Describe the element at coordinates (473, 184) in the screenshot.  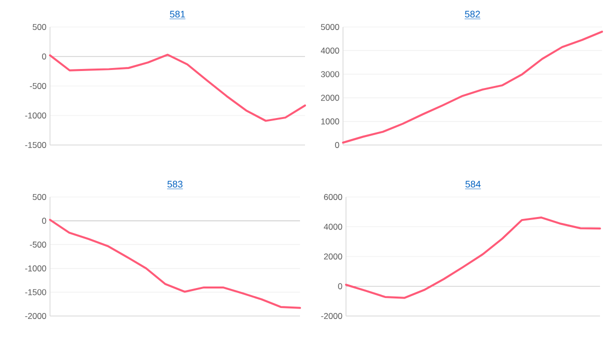
I see `chart-title: 584` at that location.